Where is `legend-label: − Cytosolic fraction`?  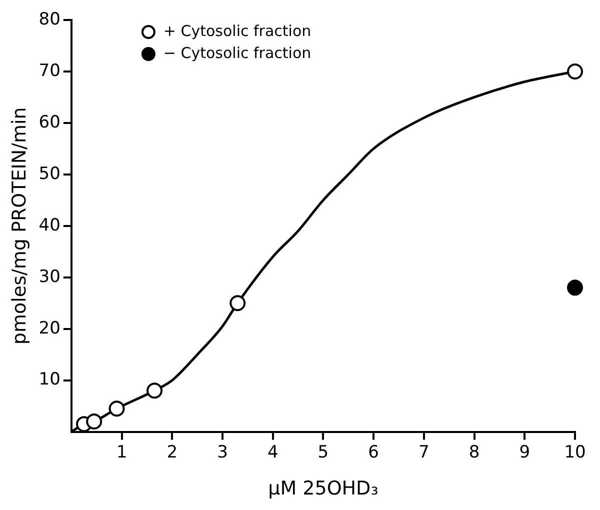
legend-label: − Cytosolic fraction is located at coordinates (237, 53).